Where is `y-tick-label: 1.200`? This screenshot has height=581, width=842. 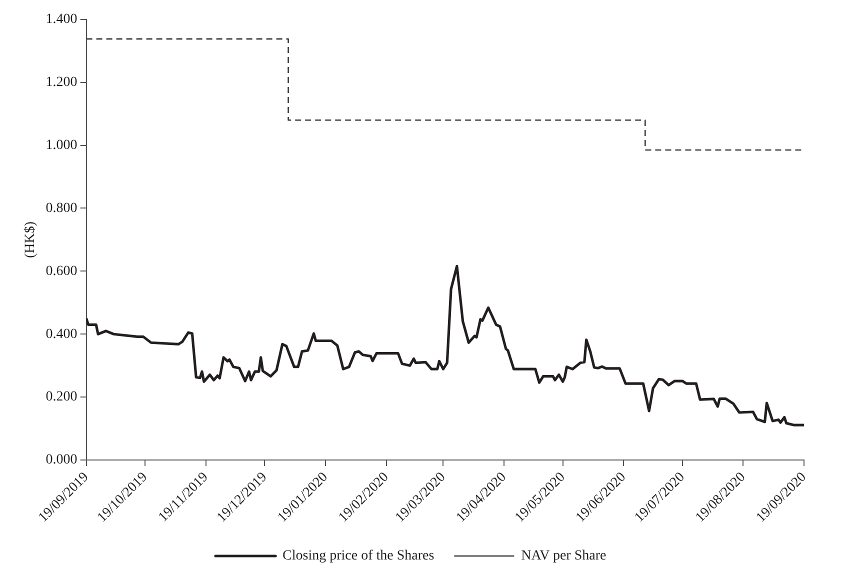
y-tick-label: 1.200 is located at coordinates (62, 82).